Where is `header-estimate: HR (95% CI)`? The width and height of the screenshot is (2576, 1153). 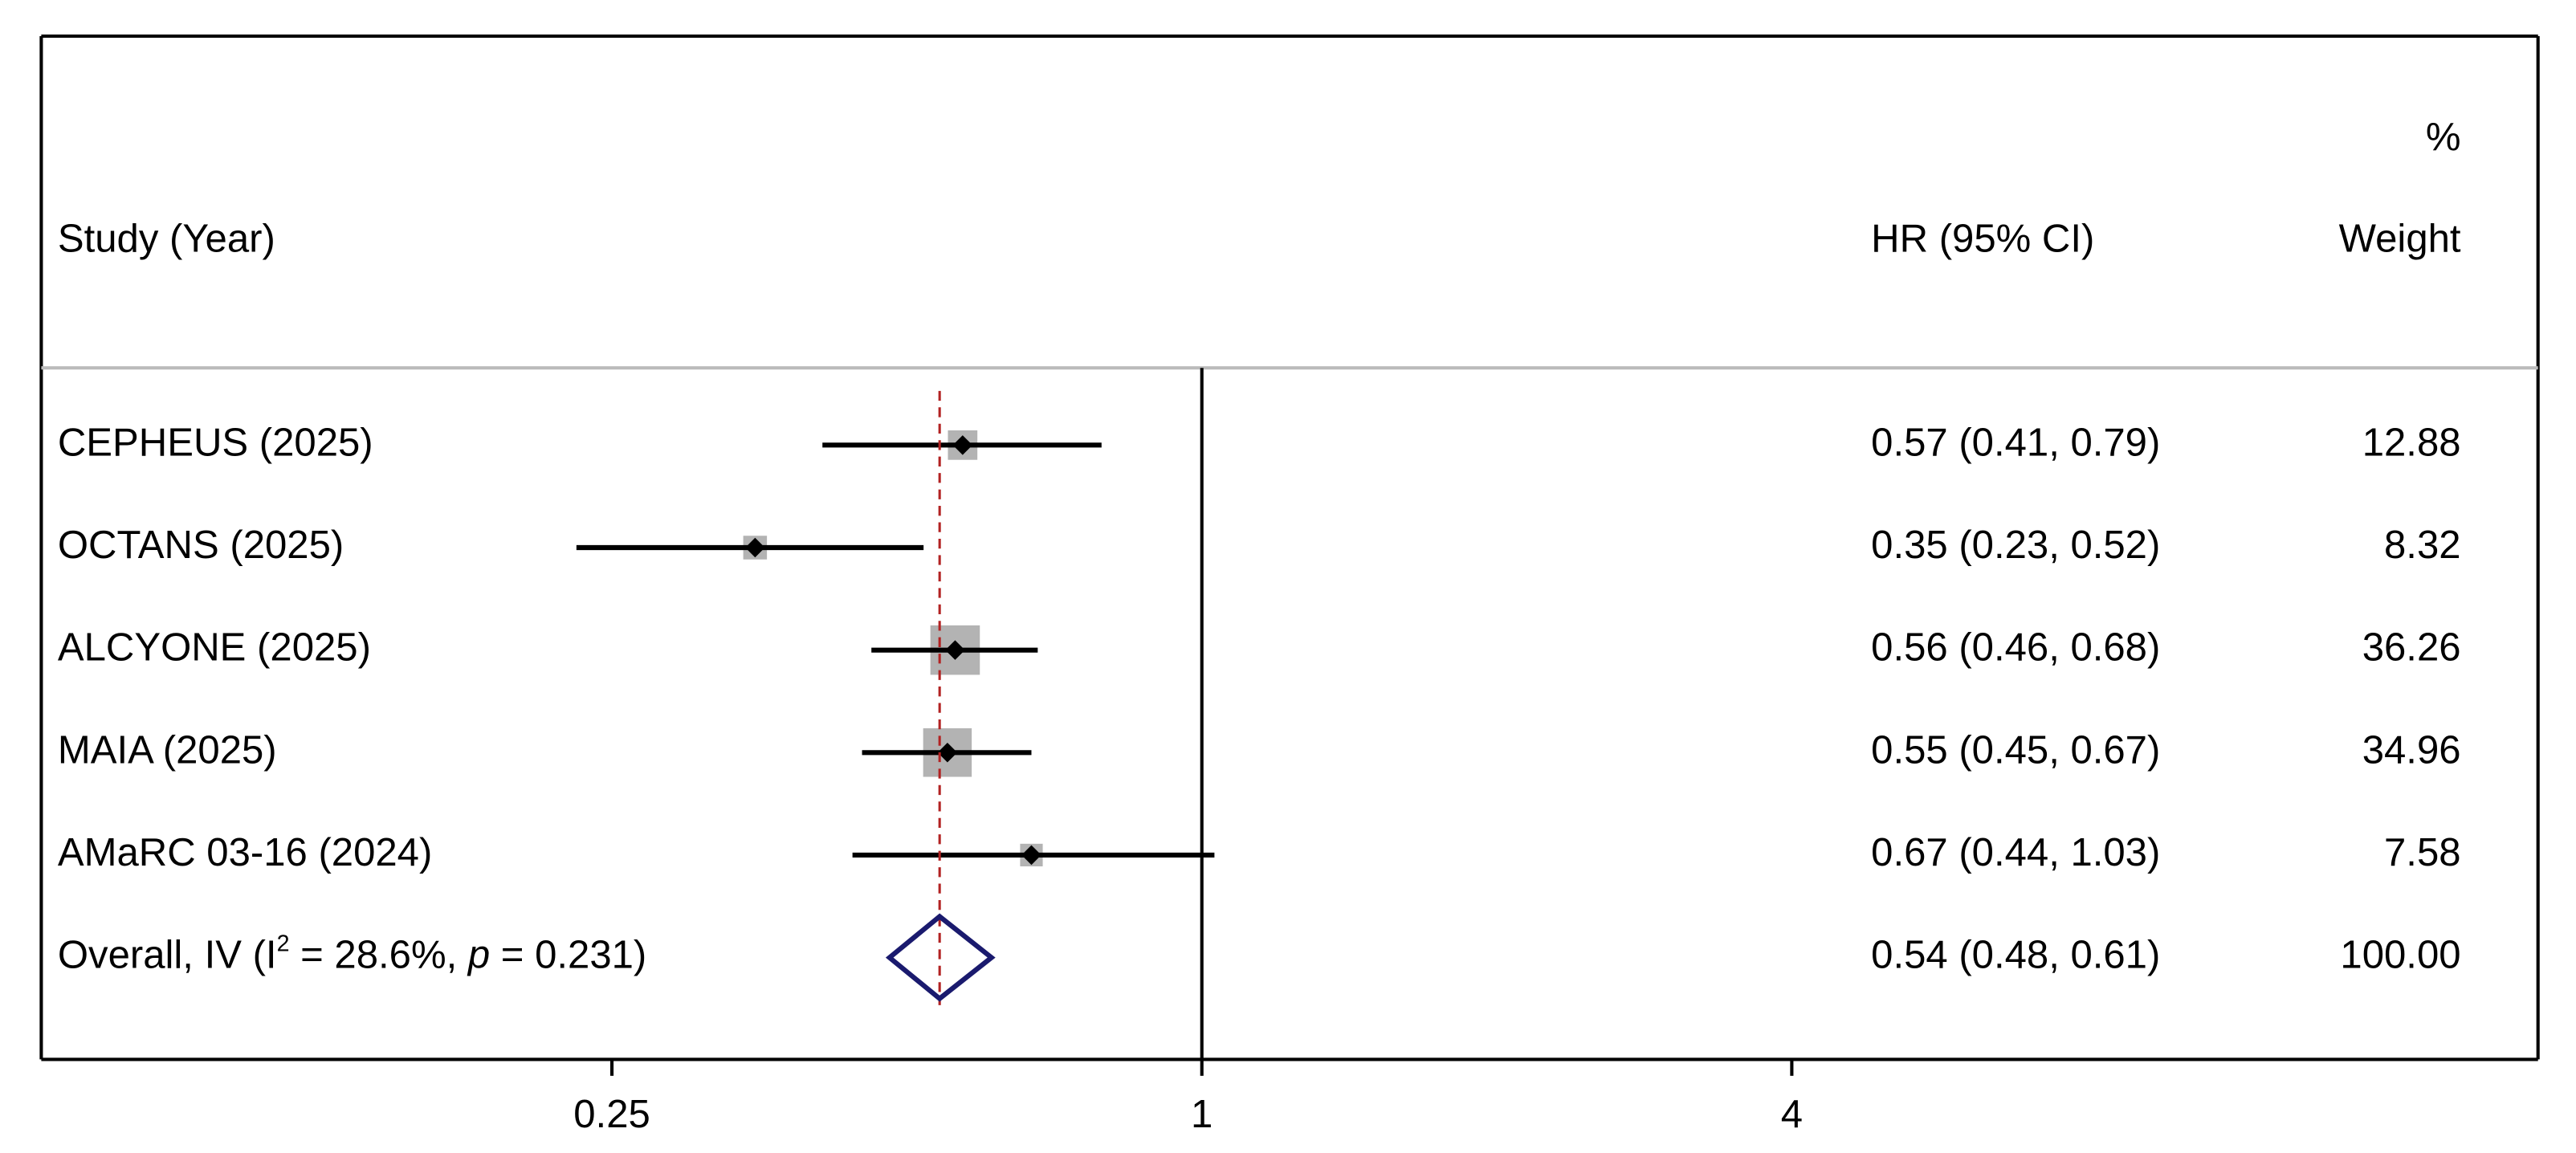 header-estimate: HR (95% CI) is located at coordinates (1982, 239).